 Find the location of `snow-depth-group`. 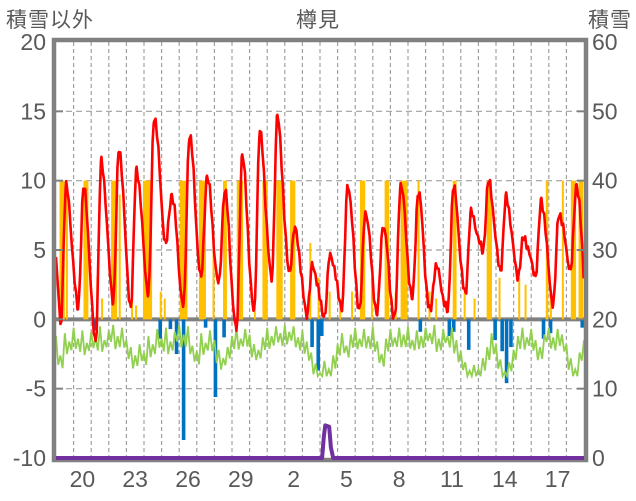

snow-depth-group is located at coordinates (320, 441).